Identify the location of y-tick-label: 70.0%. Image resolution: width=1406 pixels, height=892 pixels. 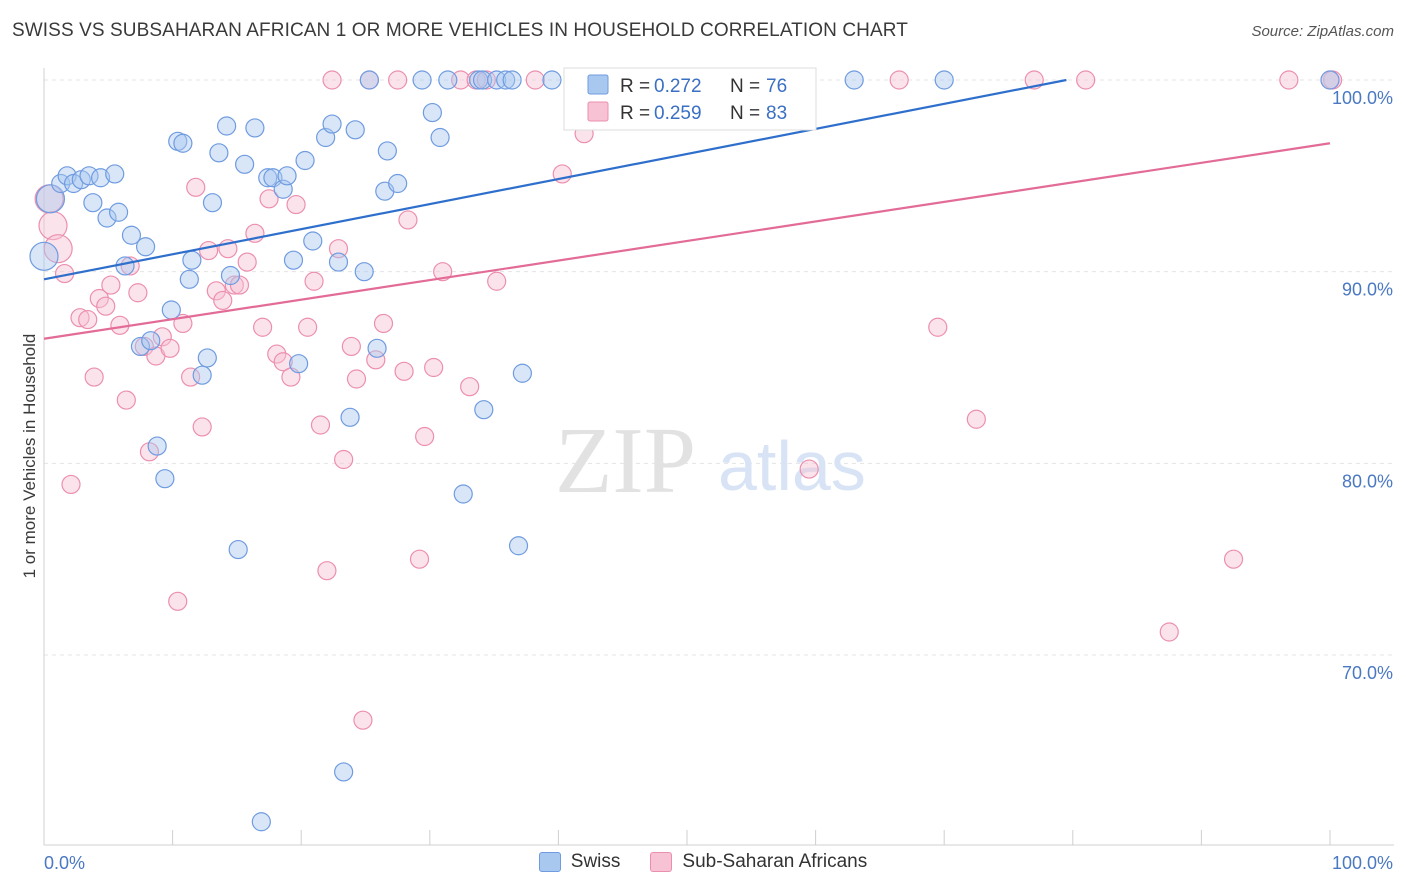
(1367, 673).